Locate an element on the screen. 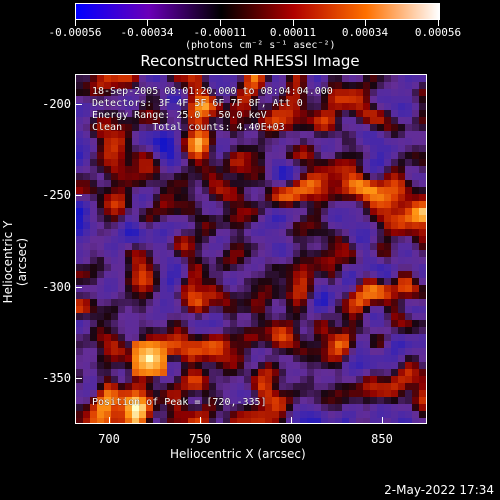 The height and width of the screenshot is (500, 500). colorbar-tick-label: -0.00011 is located at coordinates (220, 32).